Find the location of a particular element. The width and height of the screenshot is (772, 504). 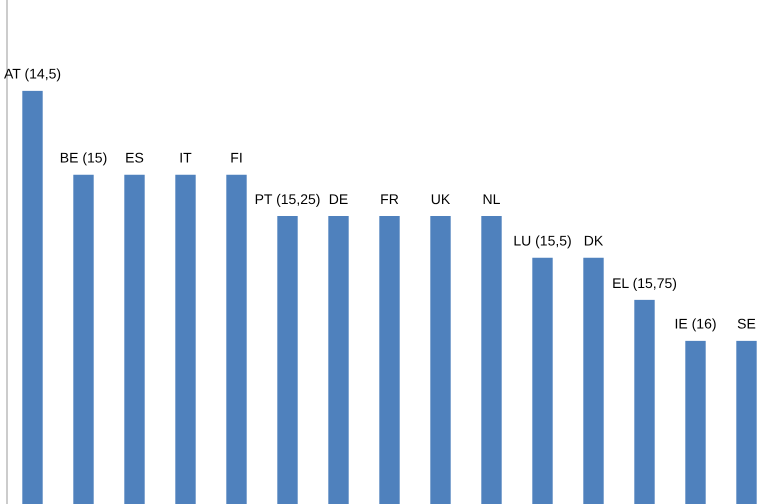

x-tick-label: IE (16) is located at coordinates (695, 324).